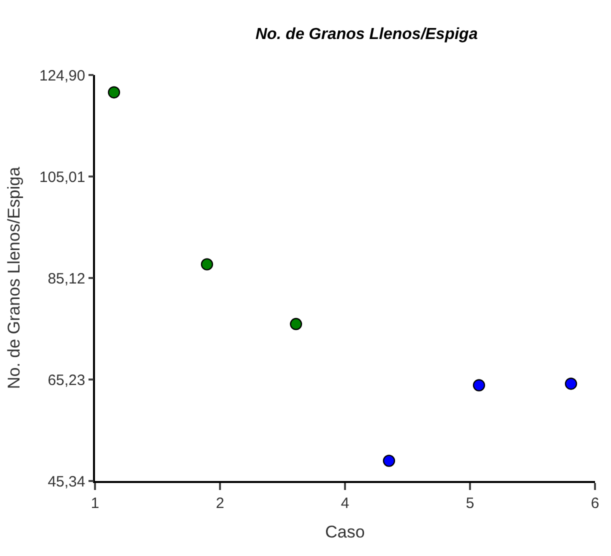 Image resolution: width=611 pixels, height=556 pixels. What do you see at coordinates (14, 278) in the screenshot?
I see `y-axis-title: No. de Granos Llenos/Espiga` at bounding box center [14, 278].